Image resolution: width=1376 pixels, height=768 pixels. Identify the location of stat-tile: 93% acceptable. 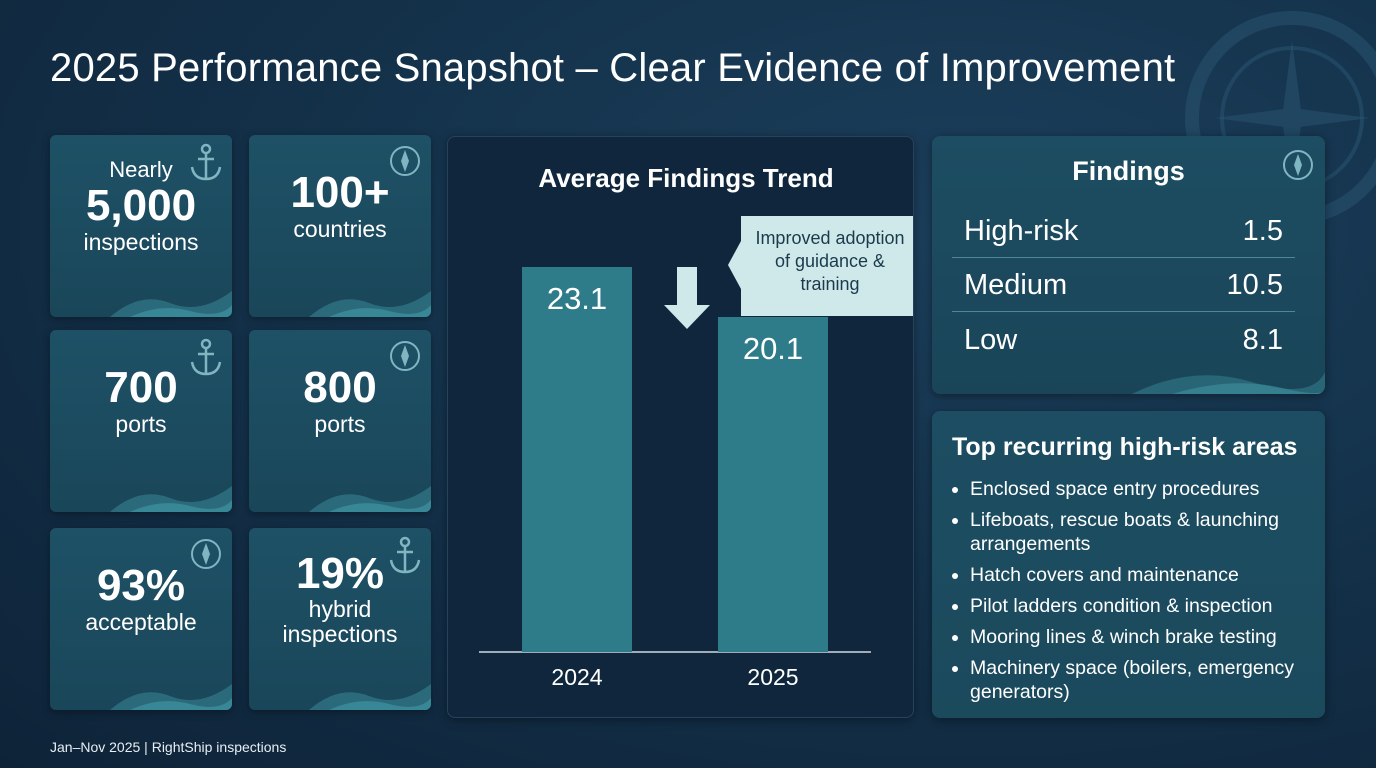
(141, 619).